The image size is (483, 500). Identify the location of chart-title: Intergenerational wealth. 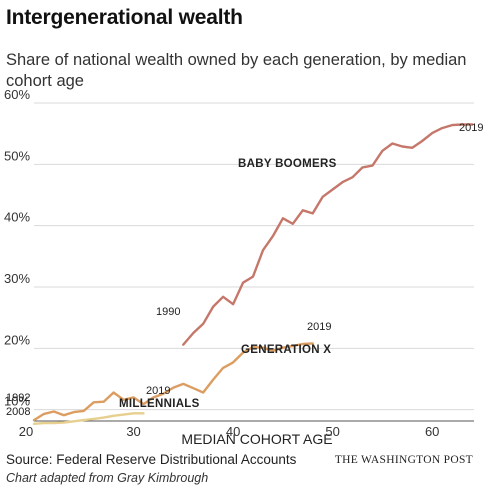
(124, 17).